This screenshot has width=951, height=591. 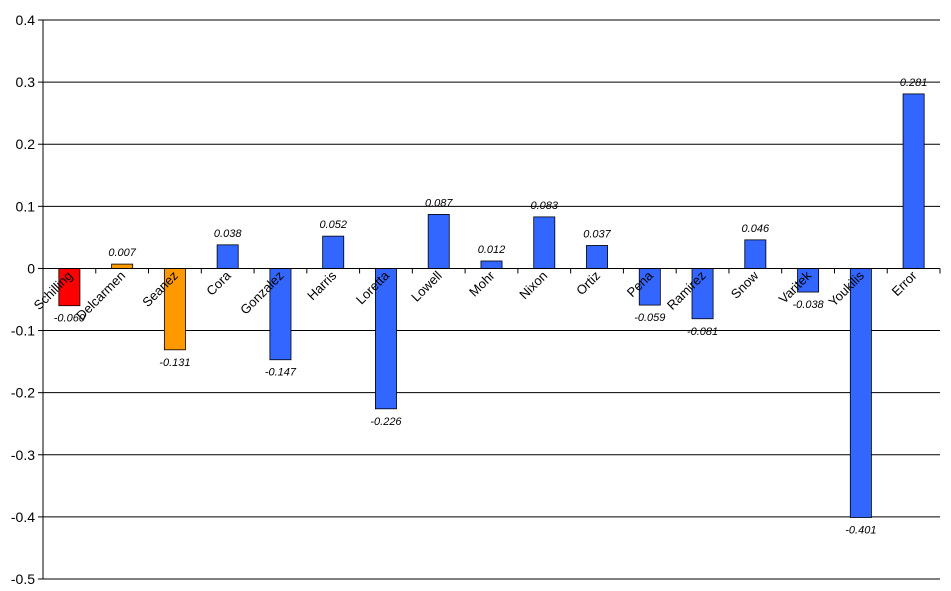 What do you see at coordinates (745, 285) in the screenshot?
I see `category-label: Snow` at bounding box center [745, 285].